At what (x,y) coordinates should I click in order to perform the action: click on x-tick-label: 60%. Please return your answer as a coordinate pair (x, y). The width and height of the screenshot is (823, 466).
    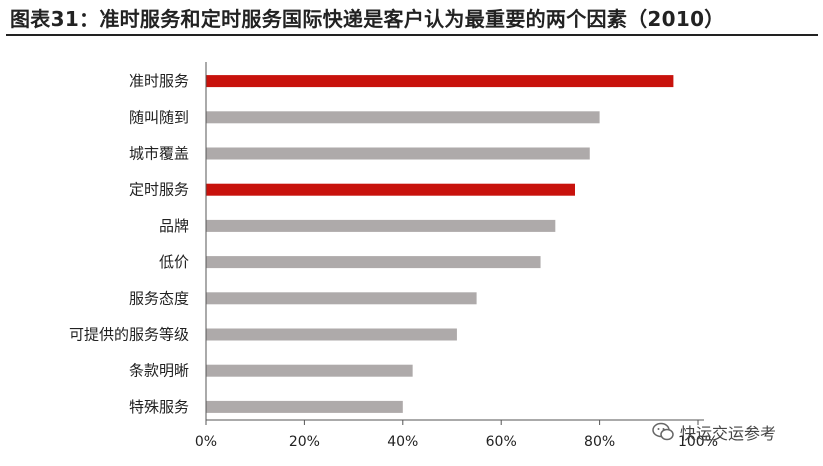
    Looking at the image, I should click on (501, 442).